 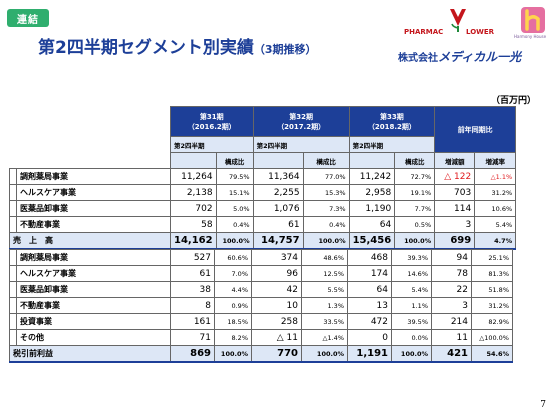 What do you see at coordinates (234, 160) in the screenshot?
I see `header-ratio-31: 構成比` at bounding box center [234, 160].